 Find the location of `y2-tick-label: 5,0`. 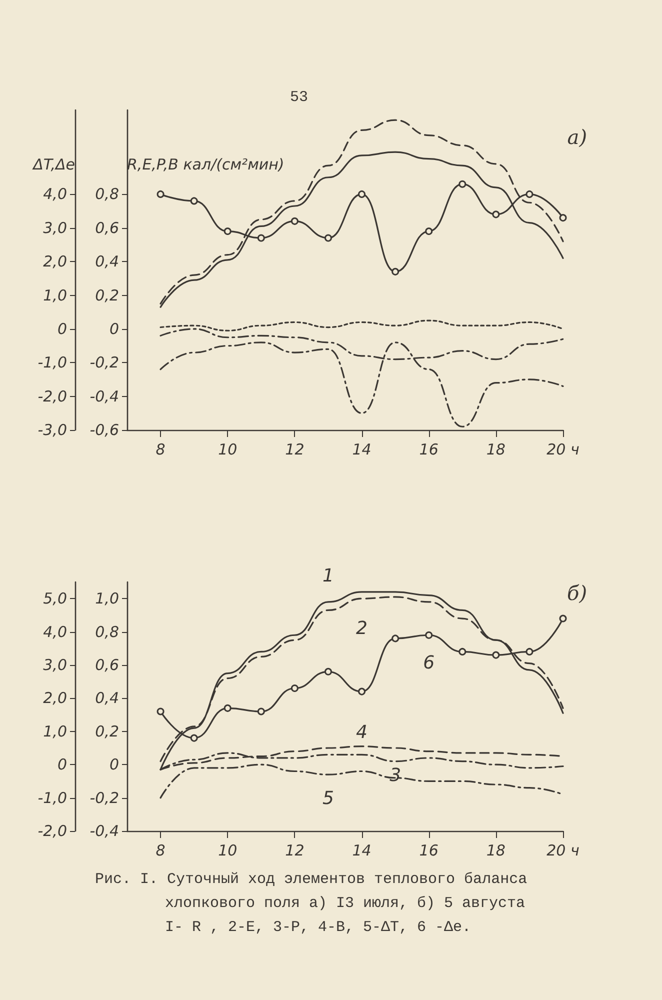

y2-tick-label: 5,0 is located at coordinates (55, 599).